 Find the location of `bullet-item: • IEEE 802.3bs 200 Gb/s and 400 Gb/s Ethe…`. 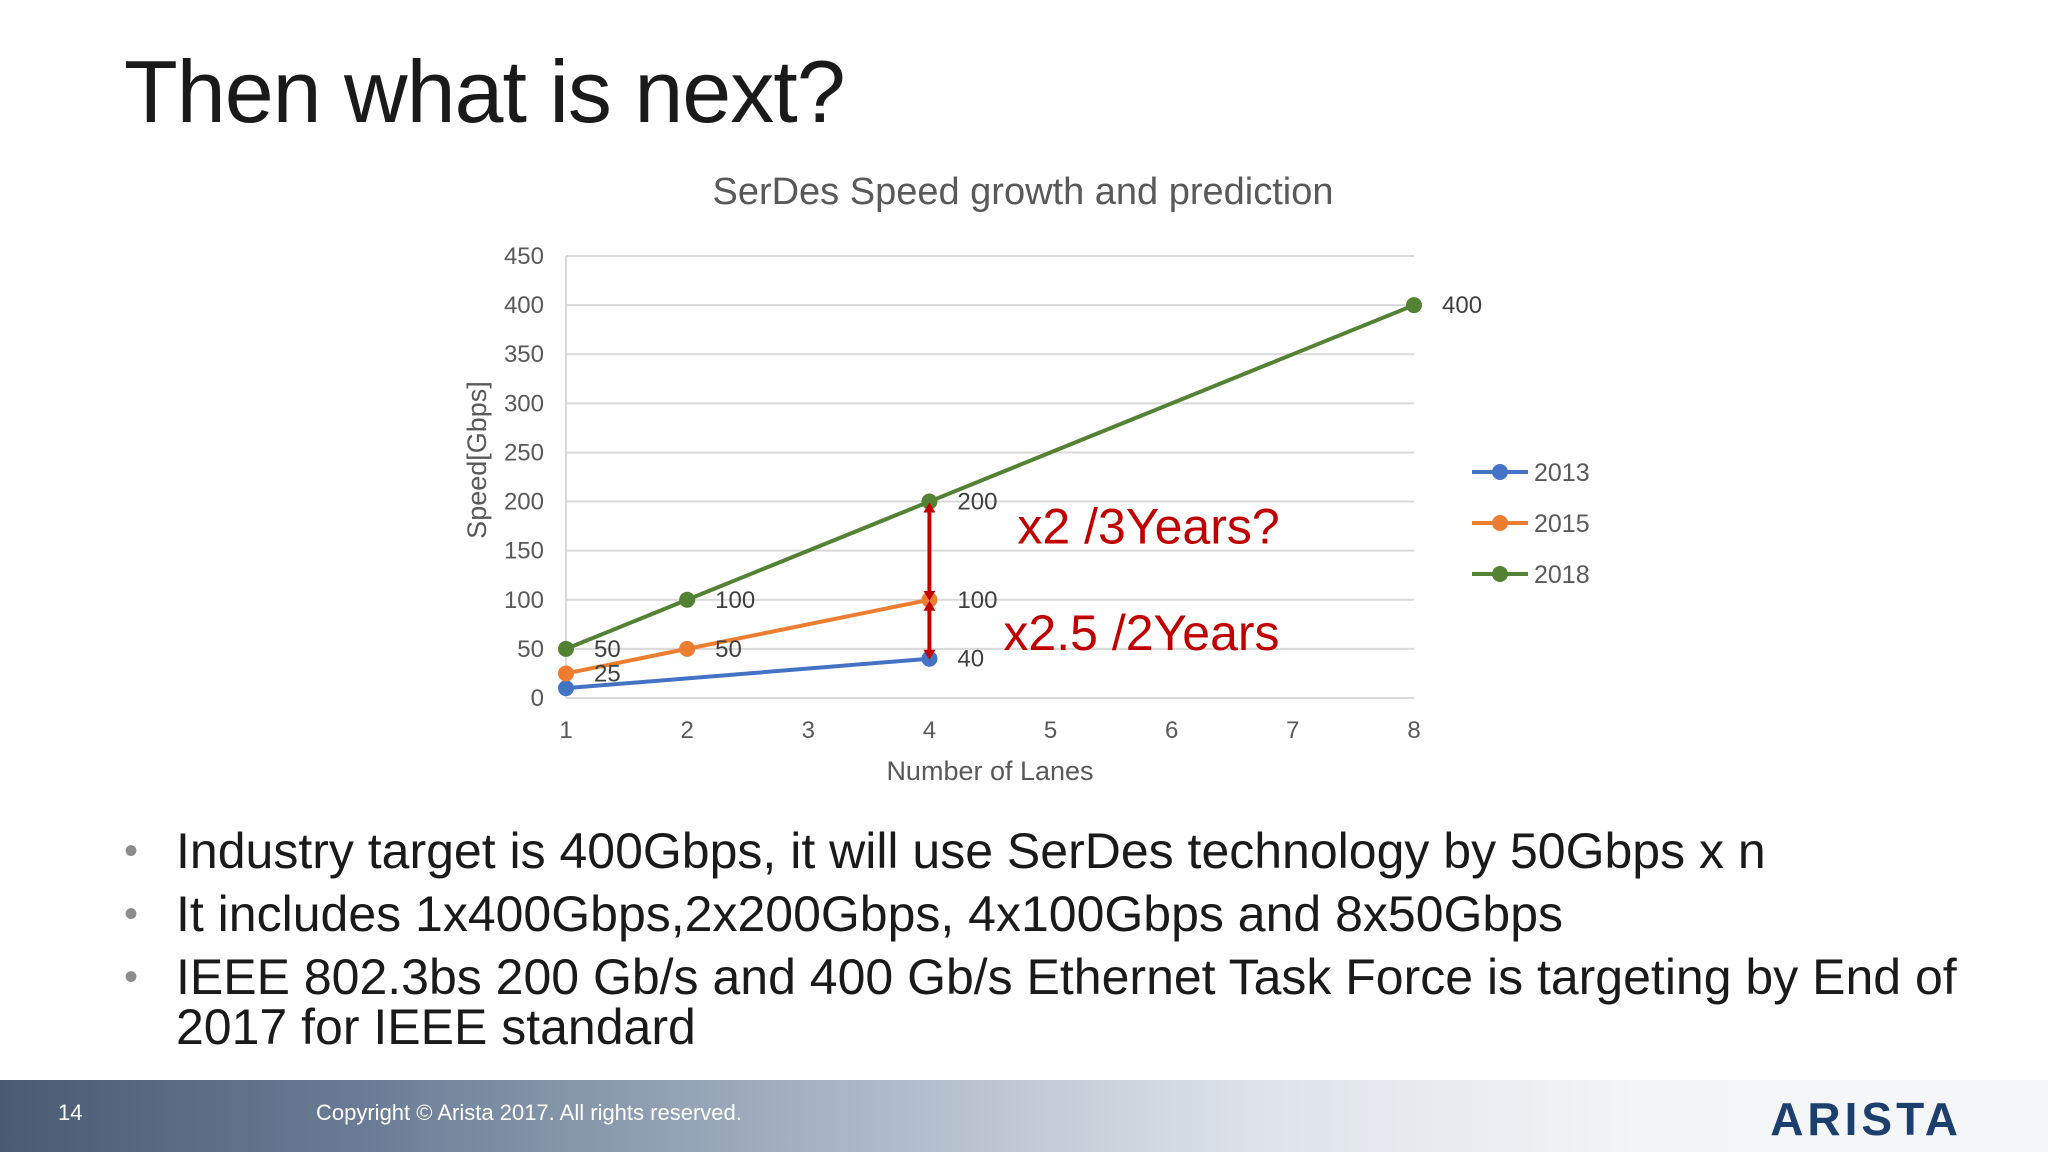

bullet-item: • IEEE 802.3bs 200 Gb/s and 400 Gb/s Ethe… is located at coordinates (1064, 1002).